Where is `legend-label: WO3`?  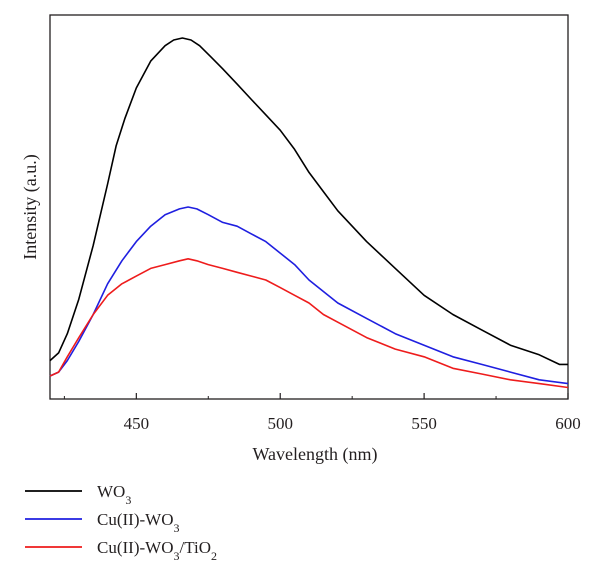
legend-label: WO3 is located at coordinates (114, 494).